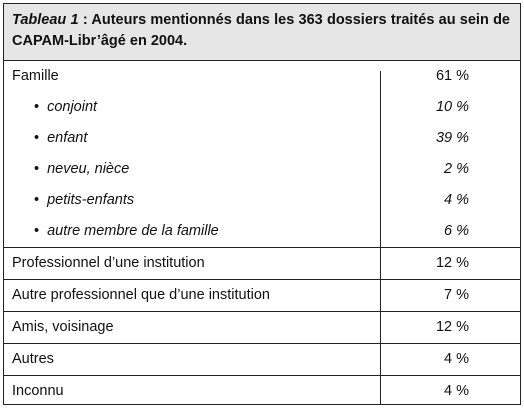 The height and width of the screenshot is (409, 524). What do you see at coordinates (33, 359) in the screenshot?
I see `row-label: Autres` at bounding box center [33, 359].